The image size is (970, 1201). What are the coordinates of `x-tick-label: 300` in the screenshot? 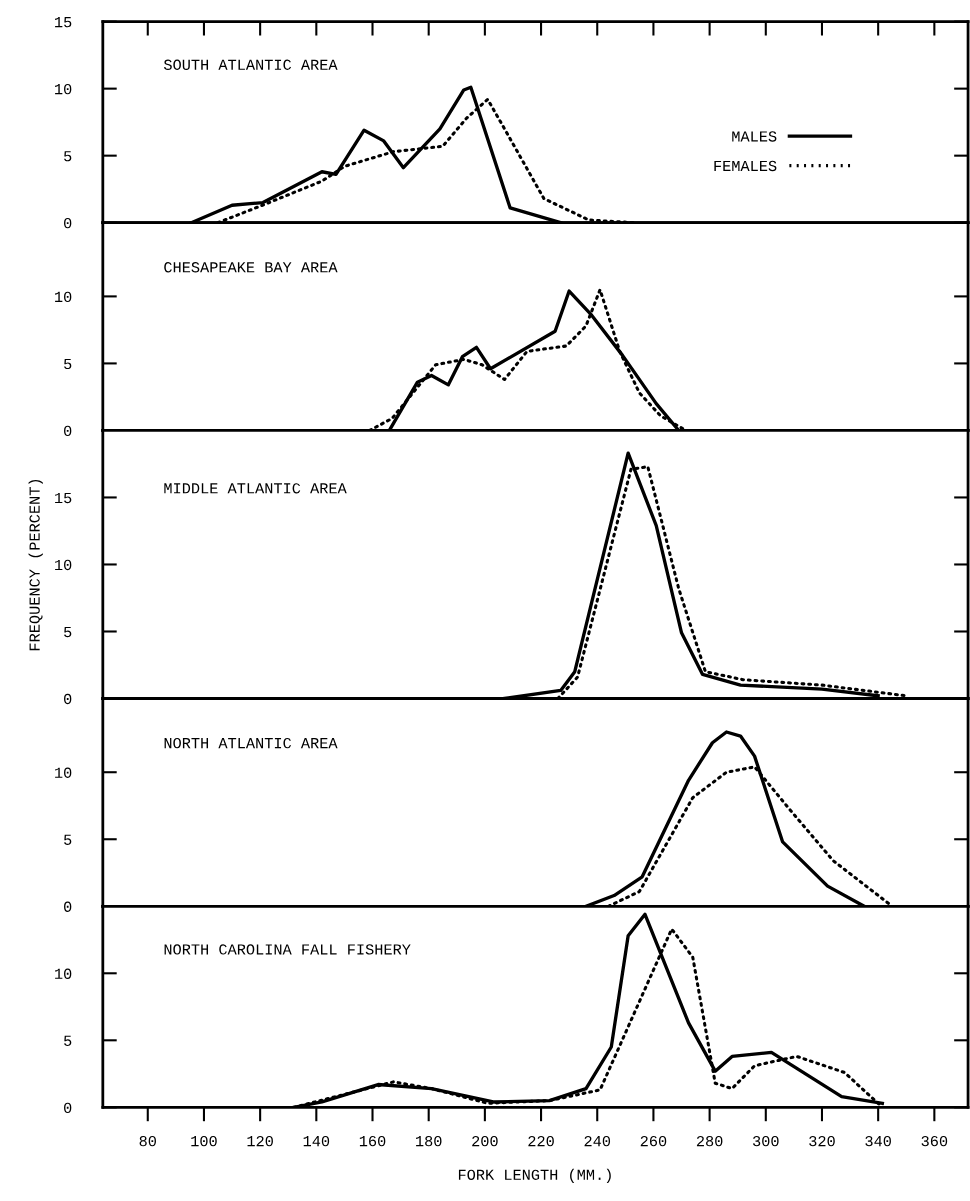 It's located at (766, 1141).